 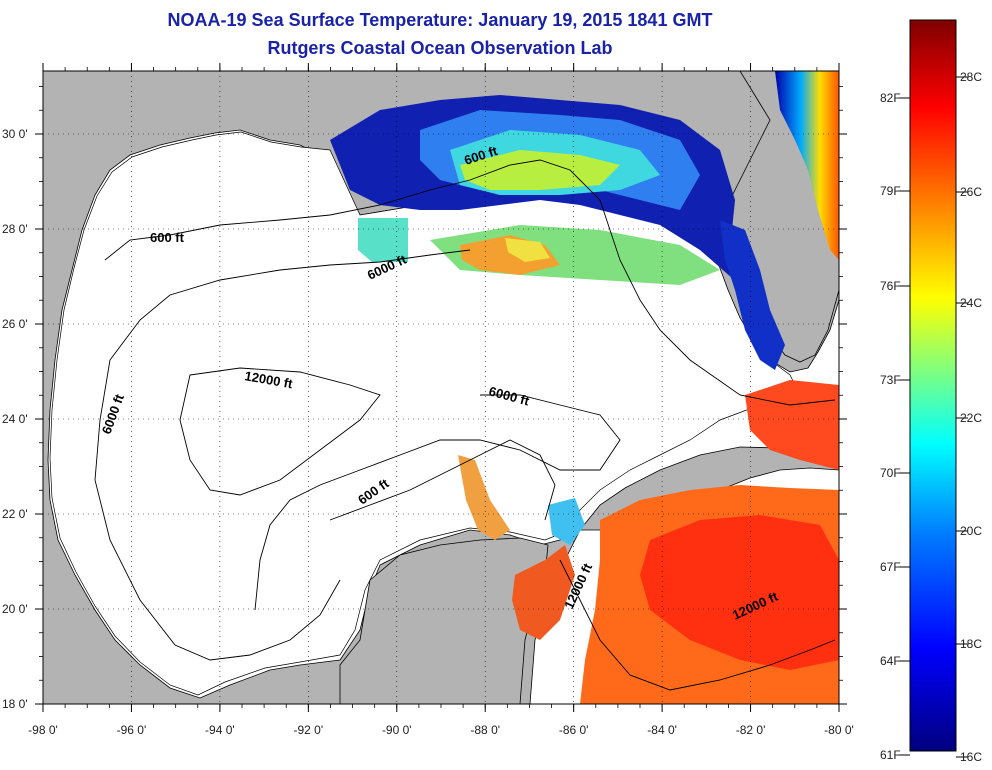 What do you see at coordinates (971, 192) in the screenshot?
I see `colorbar-c-label: 26C` at bounding box center [971, 192].